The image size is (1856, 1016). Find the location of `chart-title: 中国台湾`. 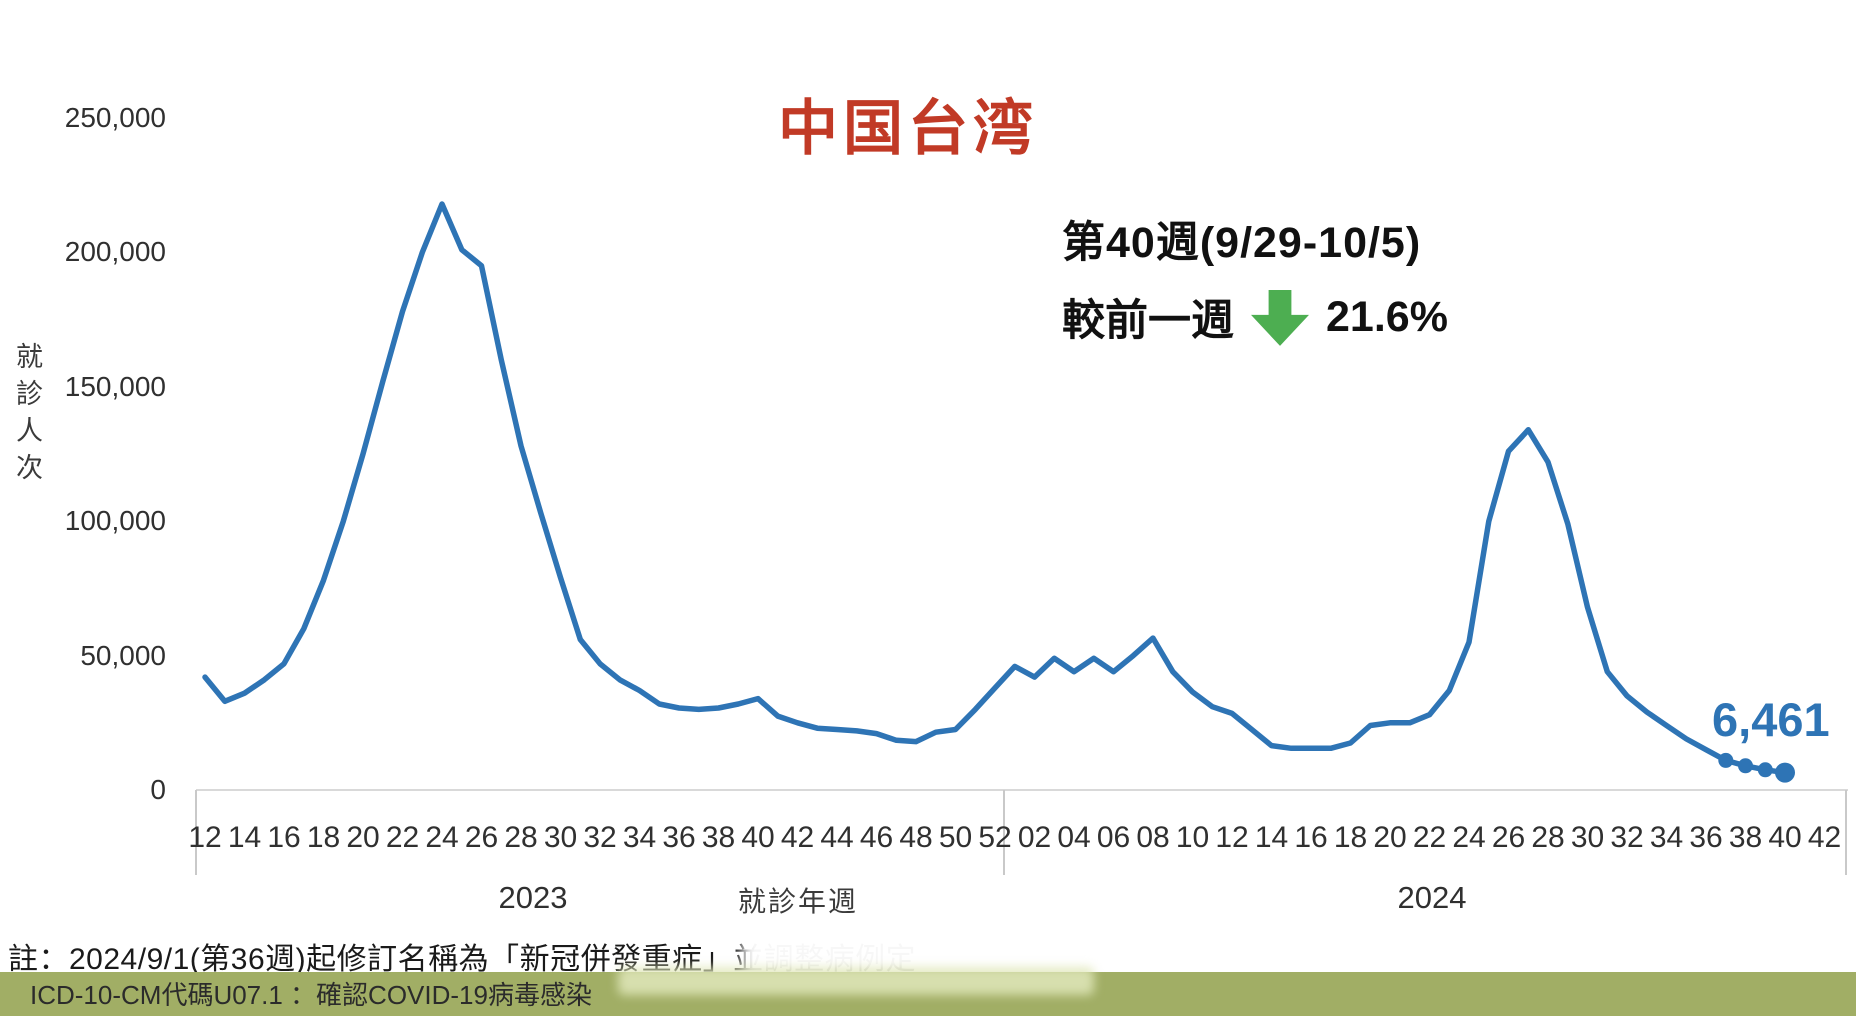

chart-title: 中国台湾 is located at coordinates (908, 128).